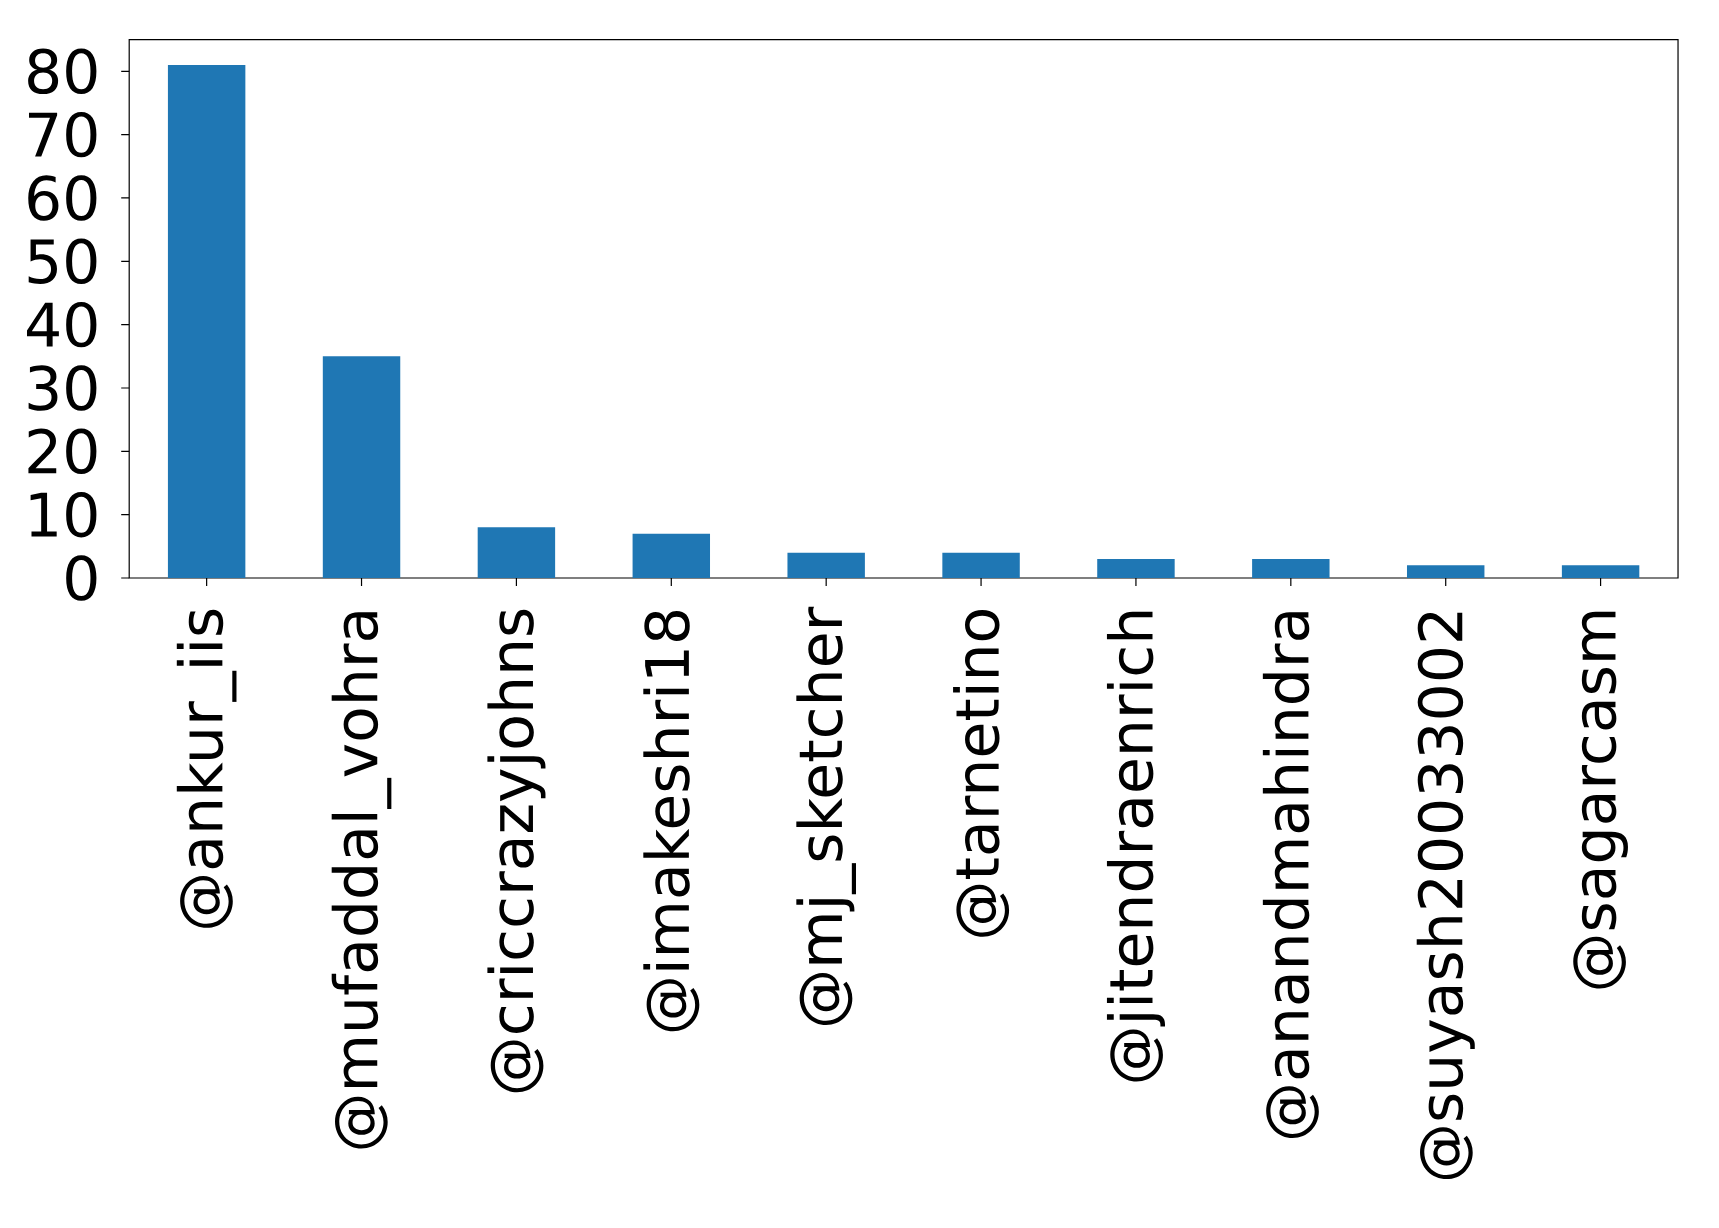 This screenshot has width=1719, height=1228. What do you see at coordinates (62, 388) in the screenshot?
I see `y-tick-label: 30` at bounding box center [62, 388].